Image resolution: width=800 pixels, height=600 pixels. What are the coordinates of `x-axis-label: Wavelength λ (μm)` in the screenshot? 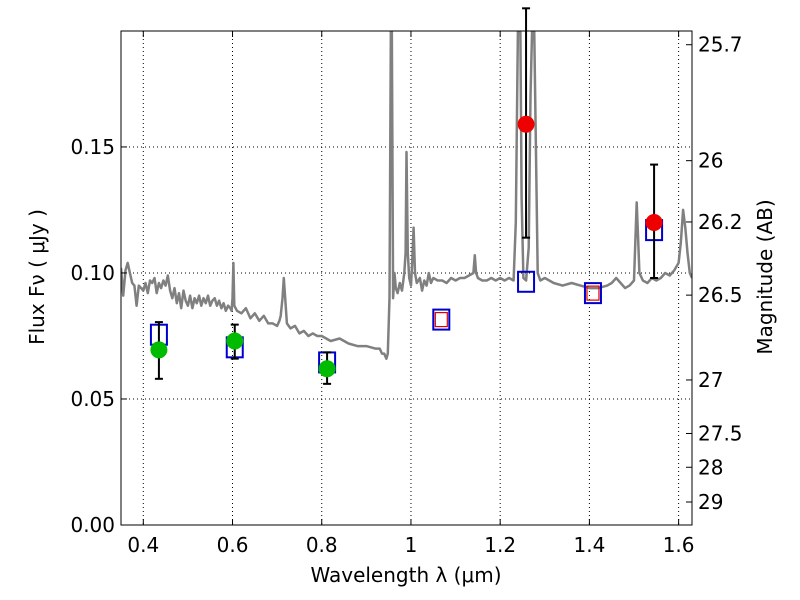 It's located at (405, 575).